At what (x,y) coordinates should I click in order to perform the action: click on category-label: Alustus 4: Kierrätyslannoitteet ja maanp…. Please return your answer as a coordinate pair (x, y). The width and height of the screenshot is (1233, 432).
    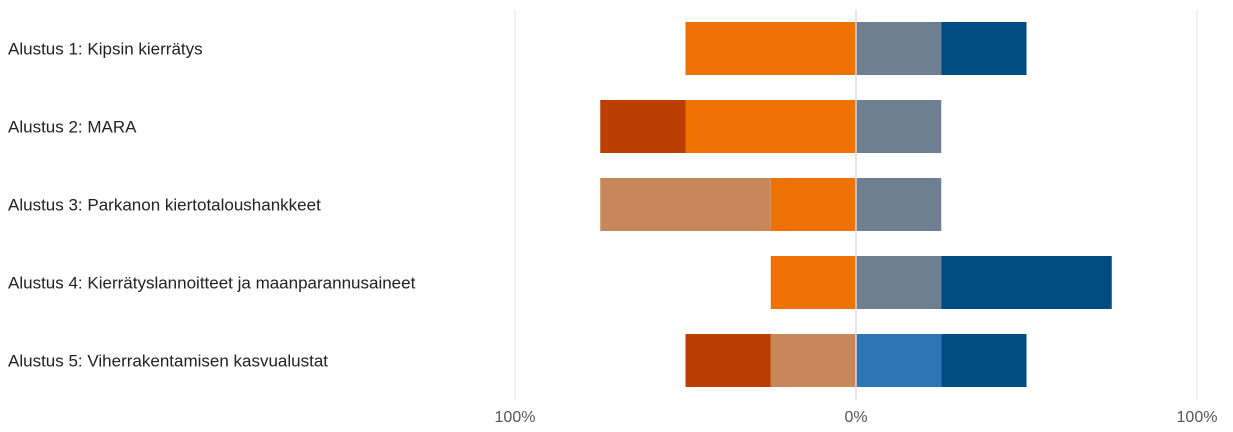
    Looking at the image, I should click on (212, 283).